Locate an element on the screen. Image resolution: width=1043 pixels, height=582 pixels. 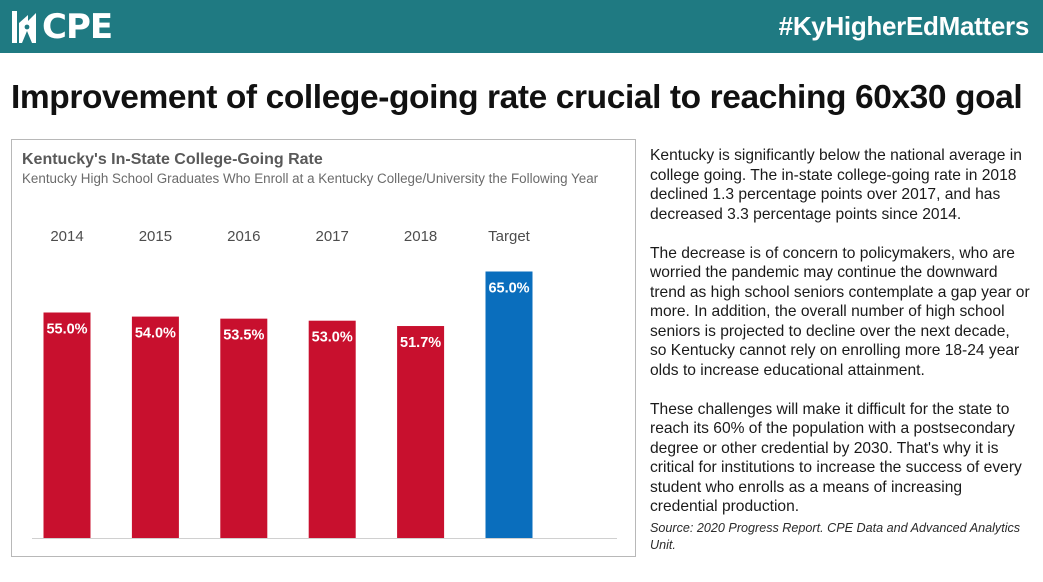
data-label-target: 65.0% is located at coordinates (508, 289).